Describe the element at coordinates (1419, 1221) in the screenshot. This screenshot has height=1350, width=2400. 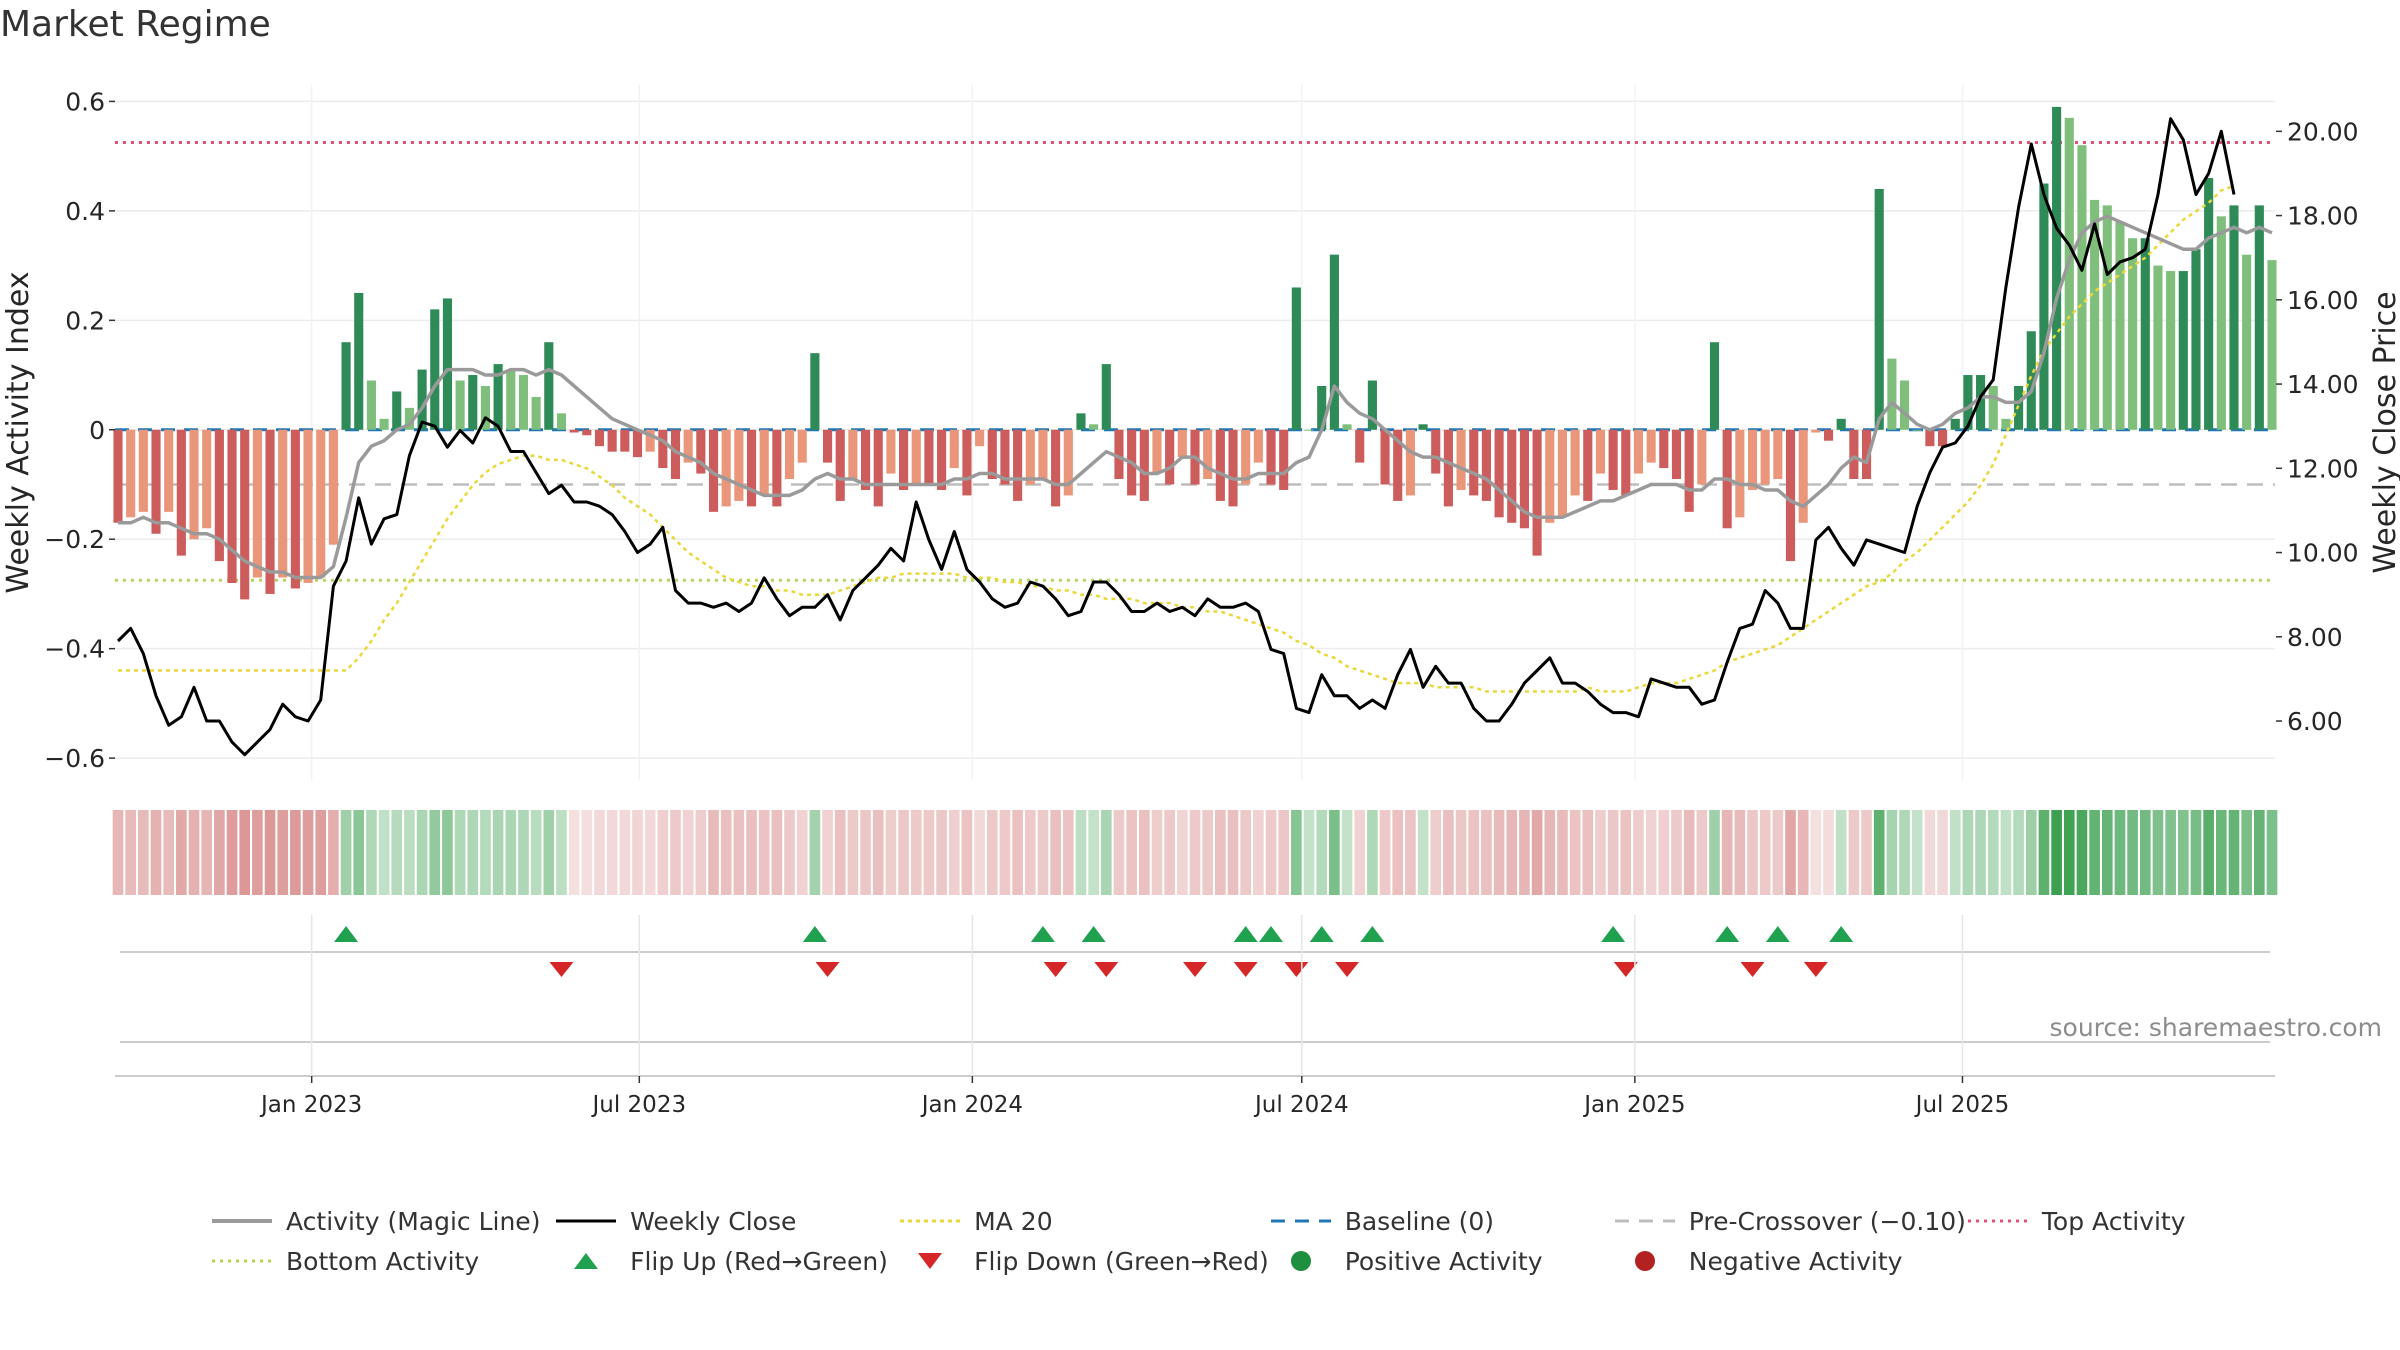
I see `legend-label: Baseline (0)` at that location.